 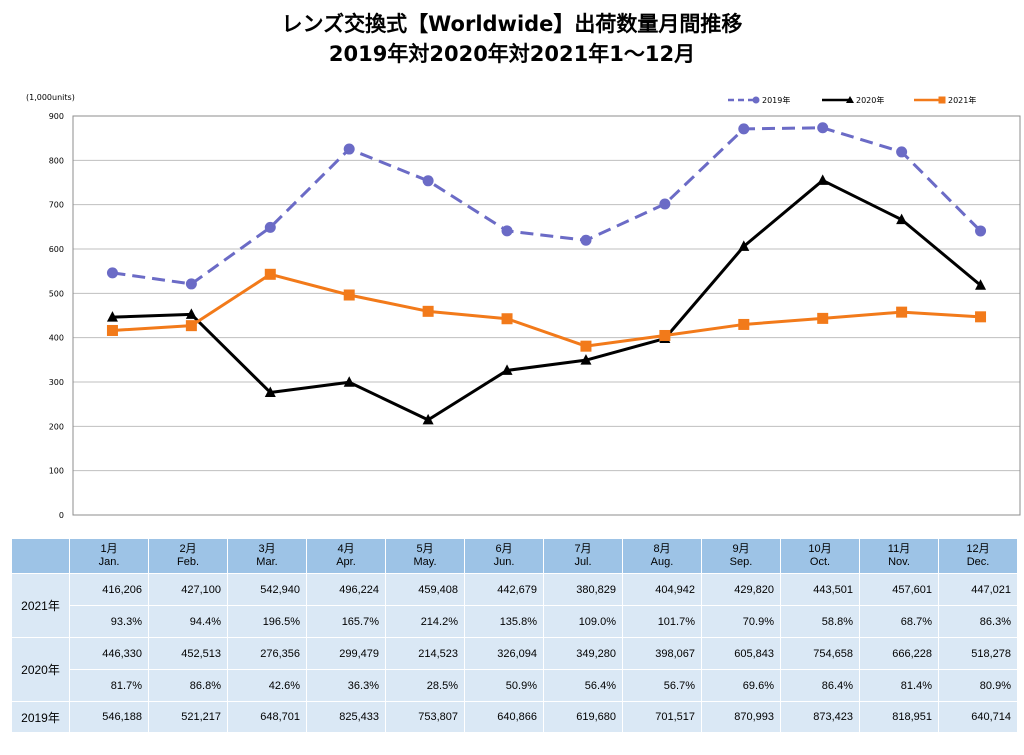 I want to click on ratio-cell: 81.7%, so click(x=109, y=685).